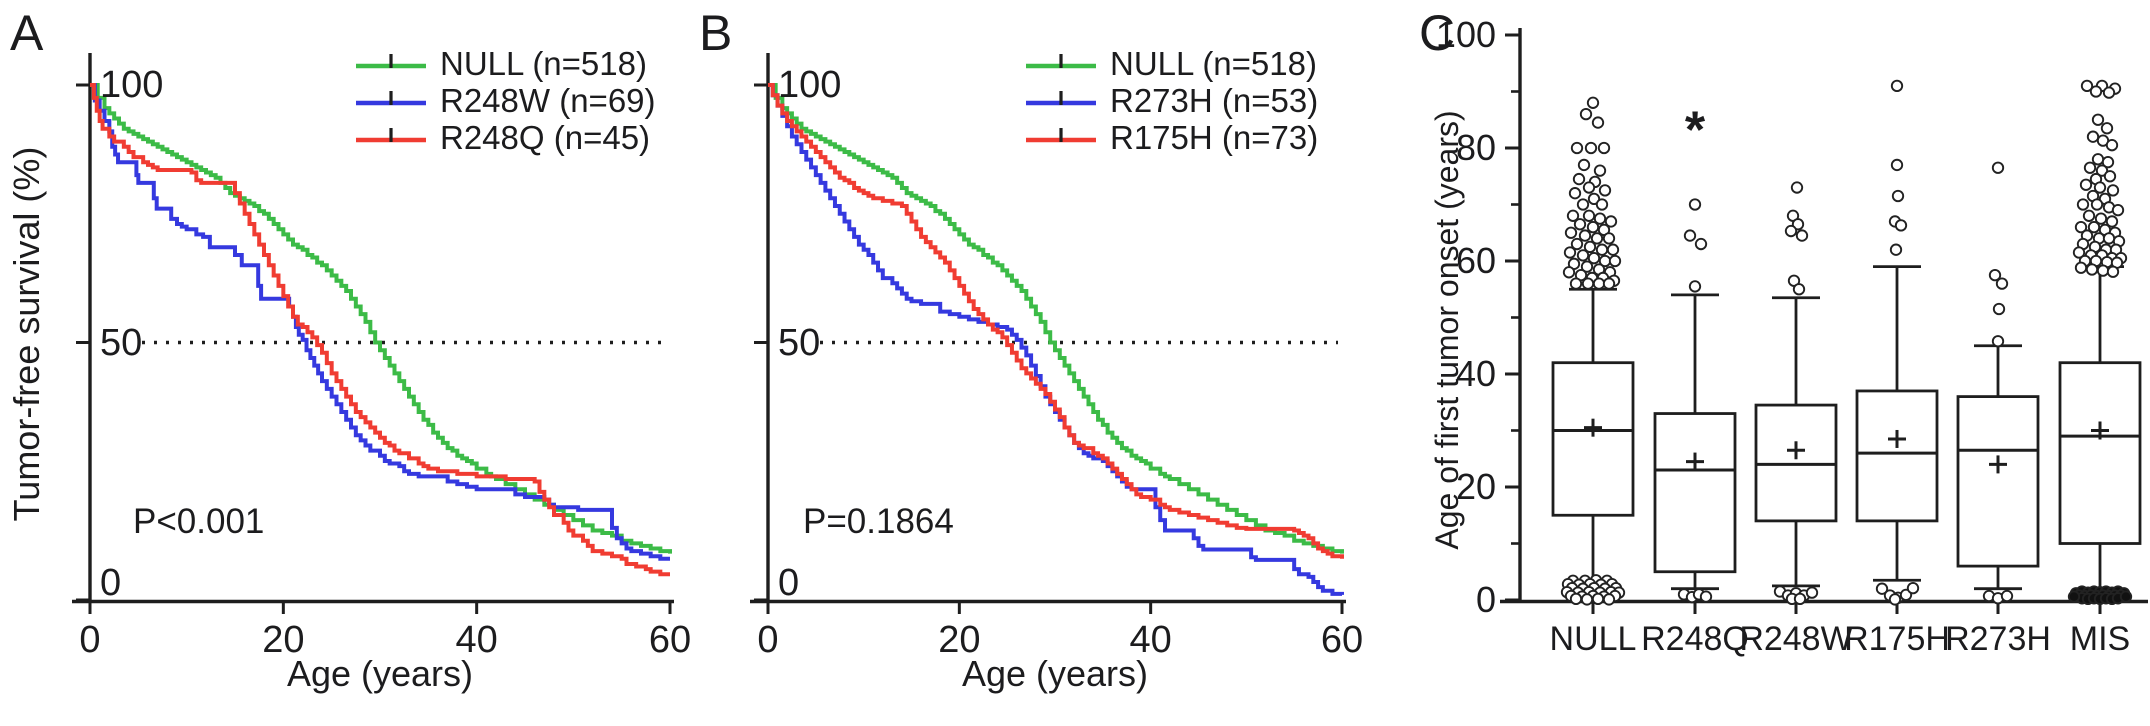 The height and width of the screenshot is (726, 2150). I want to click on y-tick-label-panel-b: 0, so click(789, 583).